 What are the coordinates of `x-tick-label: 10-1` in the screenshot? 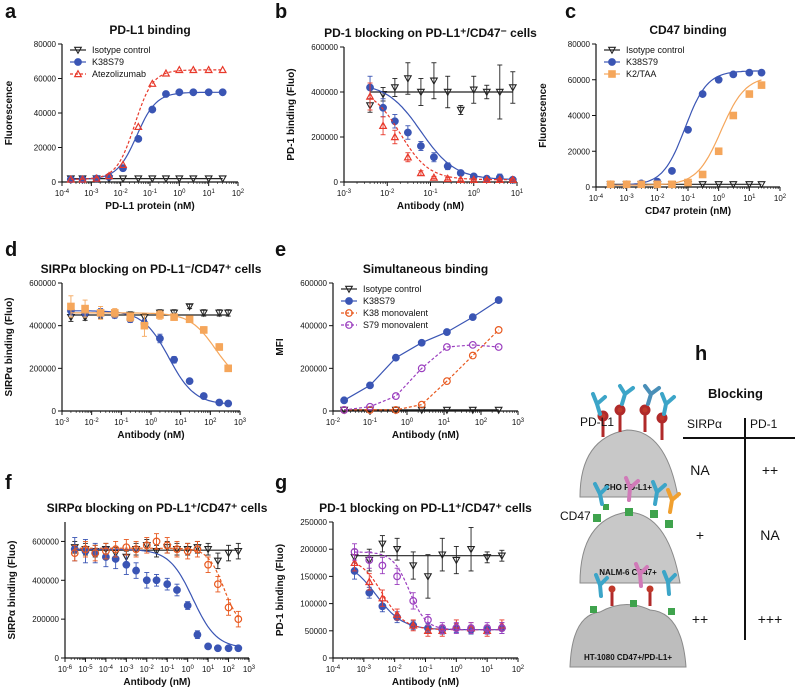 It's located at (167, 669).